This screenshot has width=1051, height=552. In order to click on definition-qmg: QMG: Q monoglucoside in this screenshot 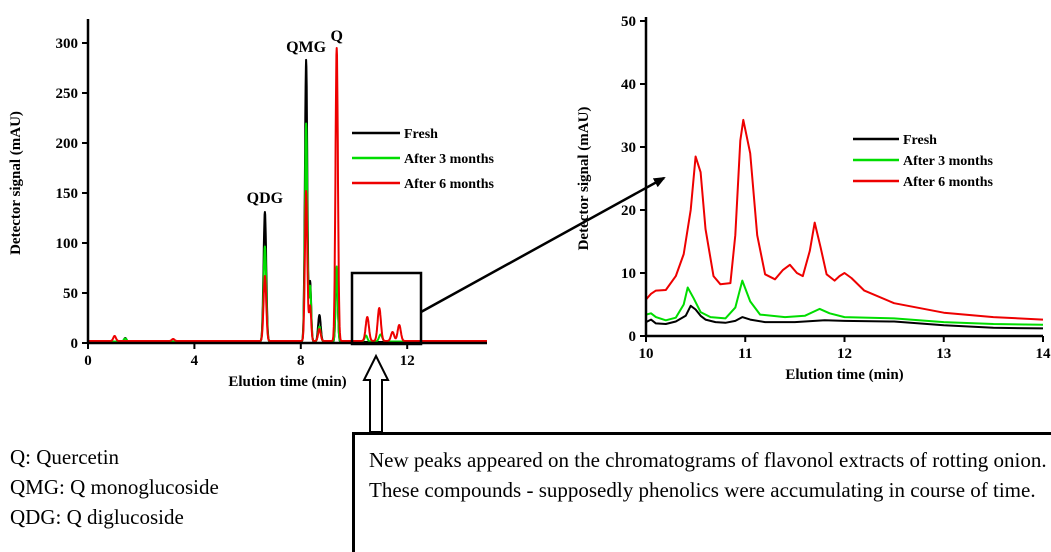, I will do `click(114, 487)`.